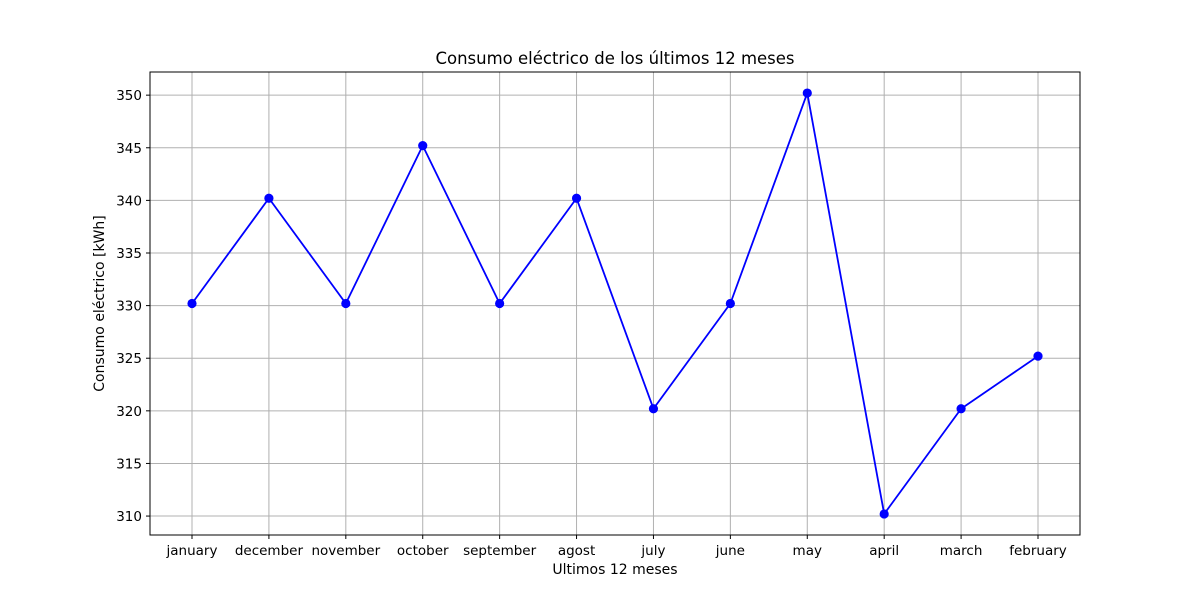  I want to click on x-tick-label: july, so click(652, 551).